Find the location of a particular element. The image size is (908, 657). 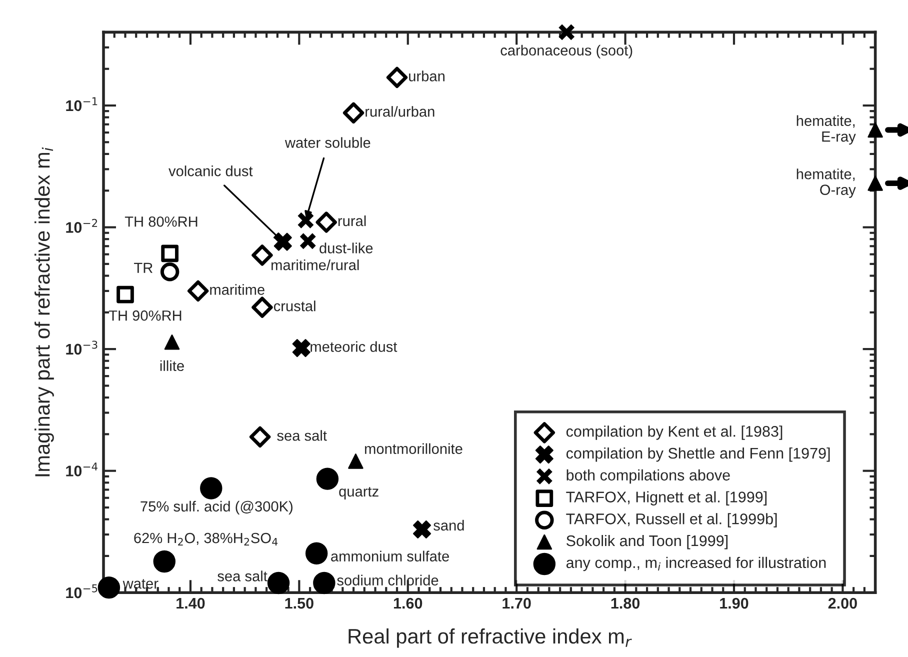

y-tick-label: 10$^{−1}$ is located at coordinates (82, 104).